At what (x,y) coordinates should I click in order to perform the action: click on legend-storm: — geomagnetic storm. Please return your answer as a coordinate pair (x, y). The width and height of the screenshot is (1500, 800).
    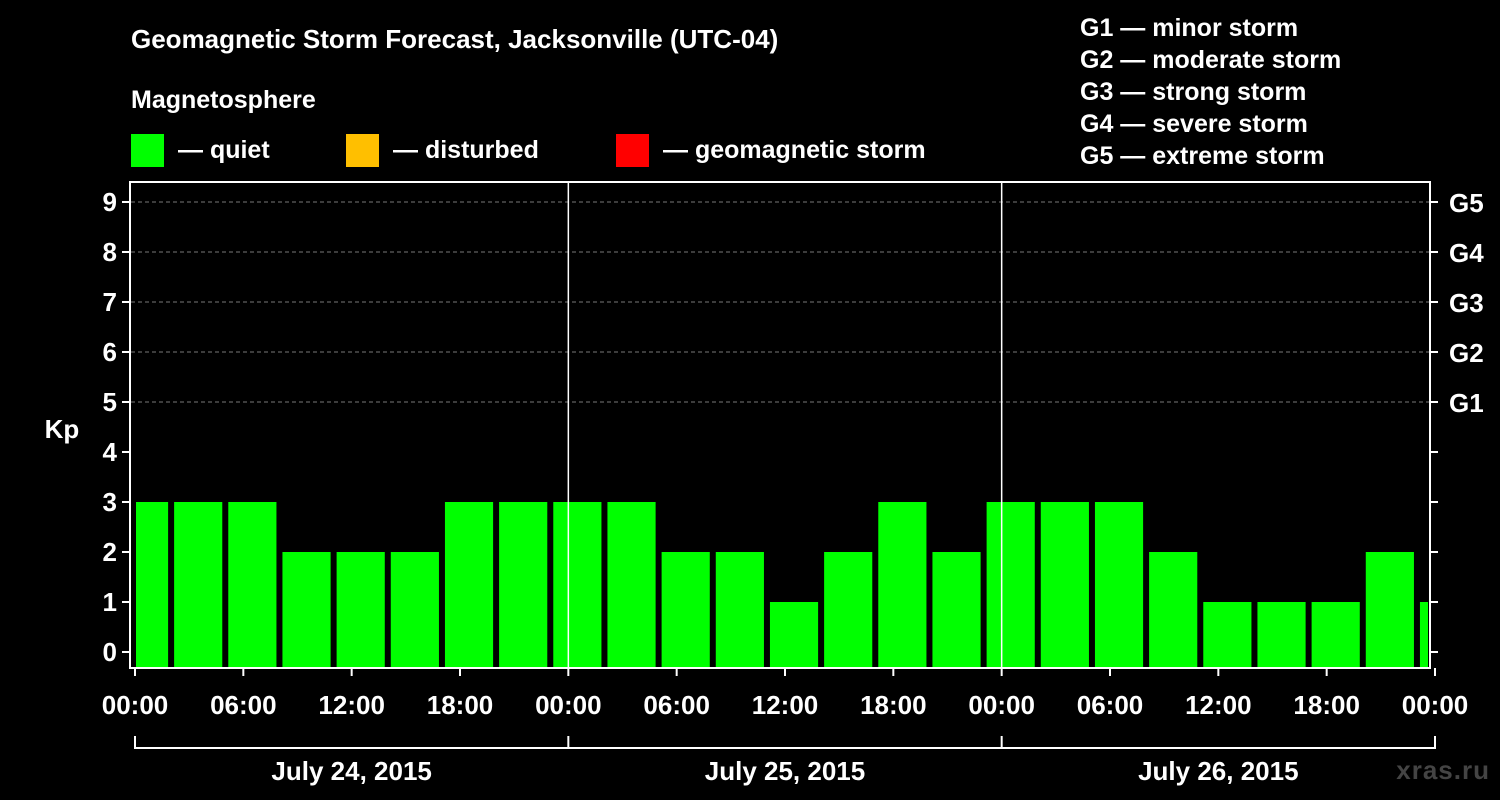
    Looking at the image, I should click on (771, 150).